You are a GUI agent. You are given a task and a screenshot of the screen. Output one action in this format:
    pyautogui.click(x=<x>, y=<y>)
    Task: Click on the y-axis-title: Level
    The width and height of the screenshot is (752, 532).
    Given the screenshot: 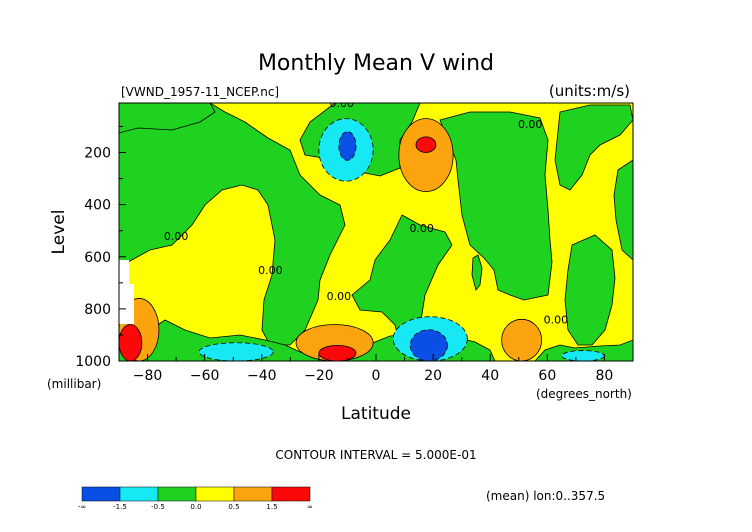 What is the action you would take?
    pyautogui.click(x=59, y=232)
    